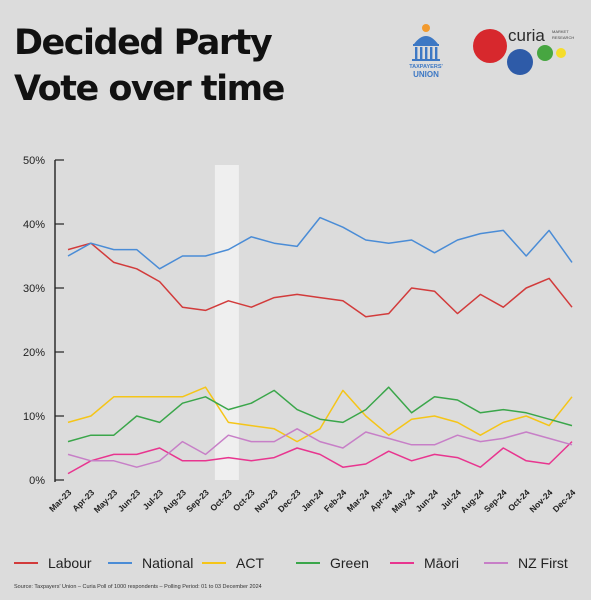  I want to click on series-line-national, so click(320, 243).